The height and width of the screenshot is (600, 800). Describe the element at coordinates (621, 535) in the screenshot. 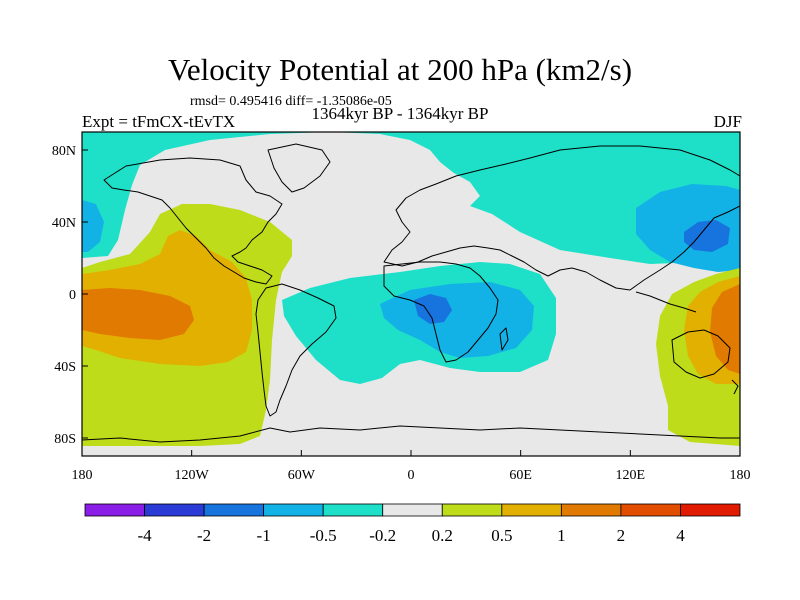

I see `colorbar-label: 2` at that location.